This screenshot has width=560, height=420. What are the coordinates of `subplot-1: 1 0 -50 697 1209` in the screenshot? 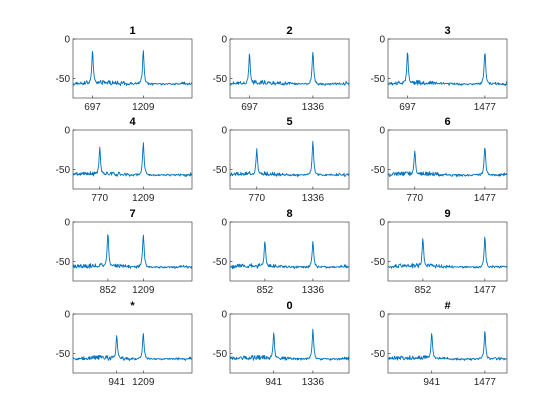 It's located at (124, 69).